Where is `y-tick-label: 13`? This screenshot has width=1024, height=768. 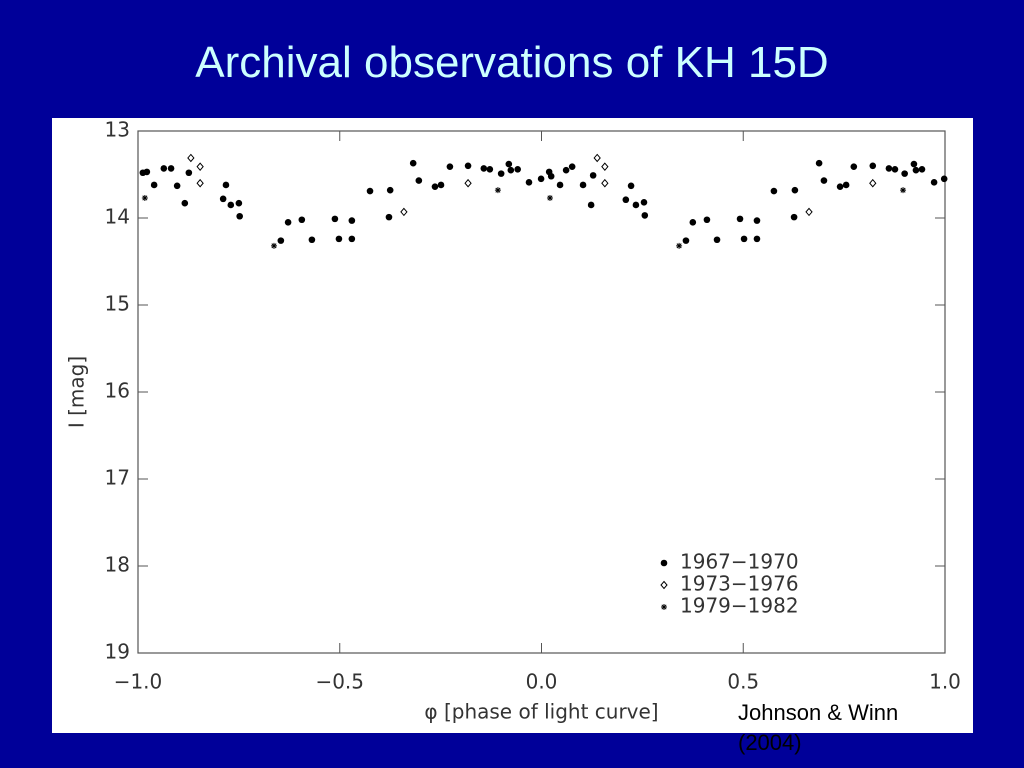
y-tick-label: 13 is located at coordinates (117, 130).